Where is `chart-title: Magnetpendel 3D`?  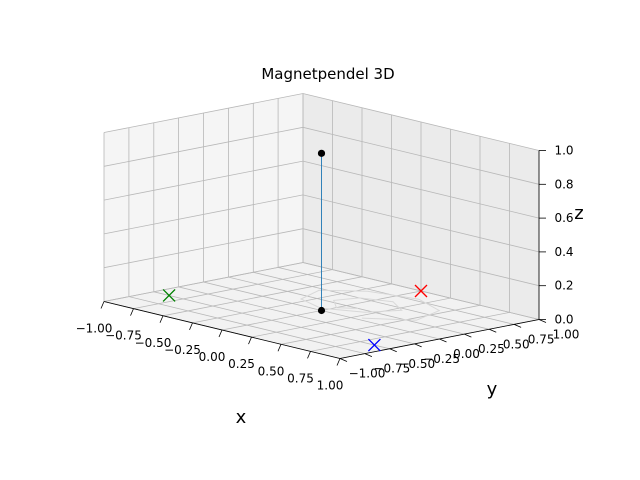
chart-title: Magnetpendel 3D is located at coordinates (327, 74).